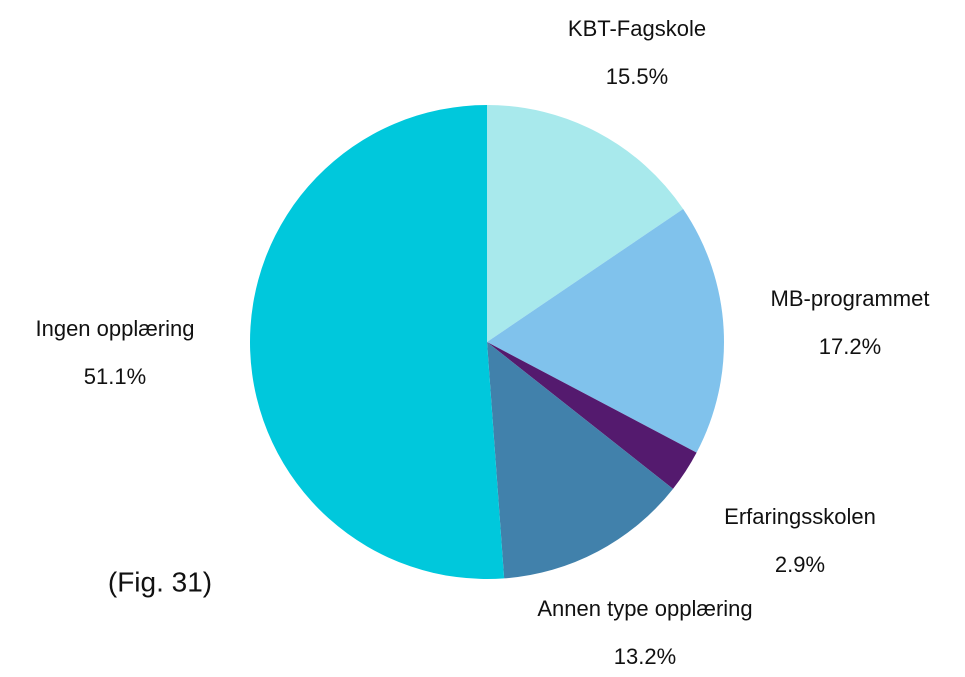 The width and height of the screenshot is (965, 677). What do you see at coordinates (160, 581) in the screenshot?
I see `annotation: (Fig. 31)` at bounding box center [160, 581].